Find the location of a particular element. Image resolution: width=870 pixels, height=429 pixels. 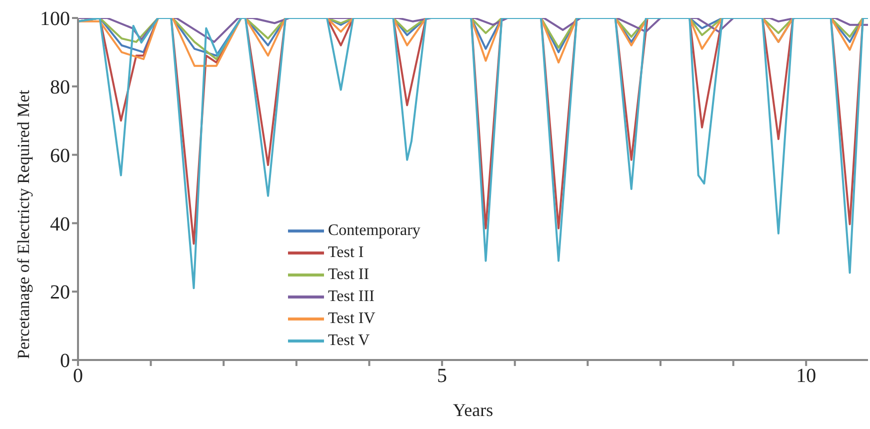

y-tick-label: 0 is located at coordinates (65, 361).